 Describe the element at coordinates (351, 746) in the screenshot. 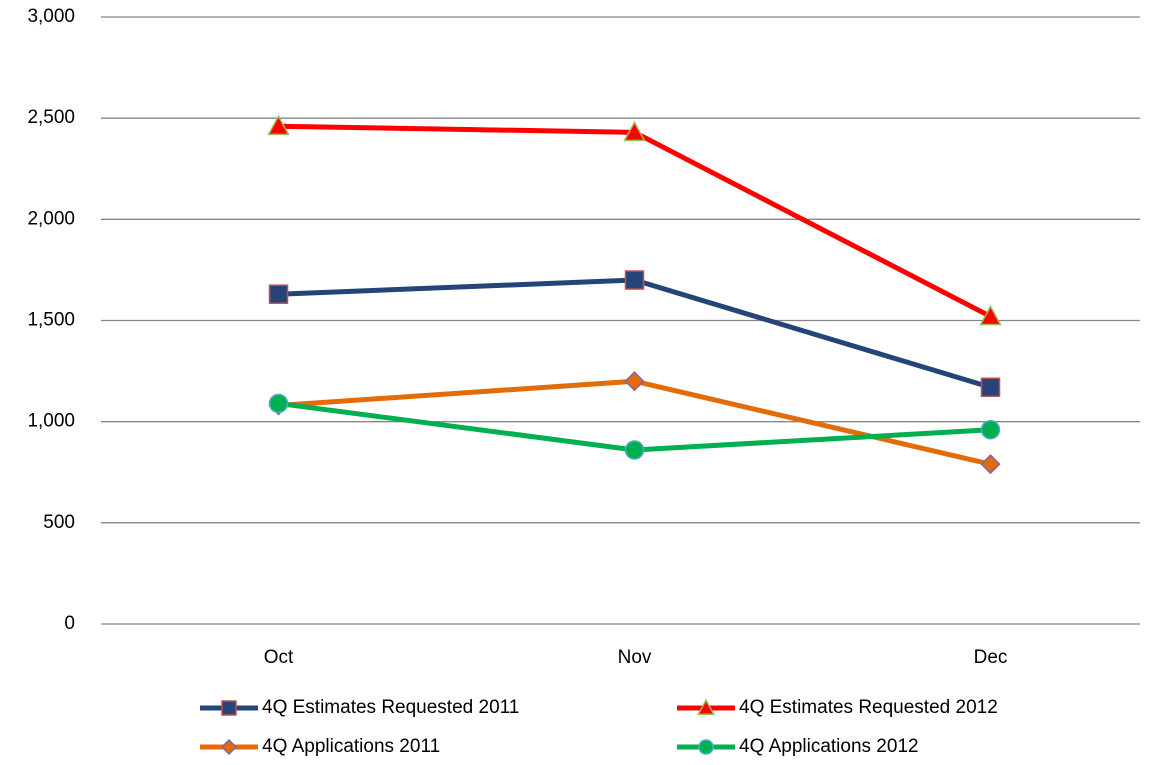

I see `legend-label: 4Q Applications 2011` at that location.